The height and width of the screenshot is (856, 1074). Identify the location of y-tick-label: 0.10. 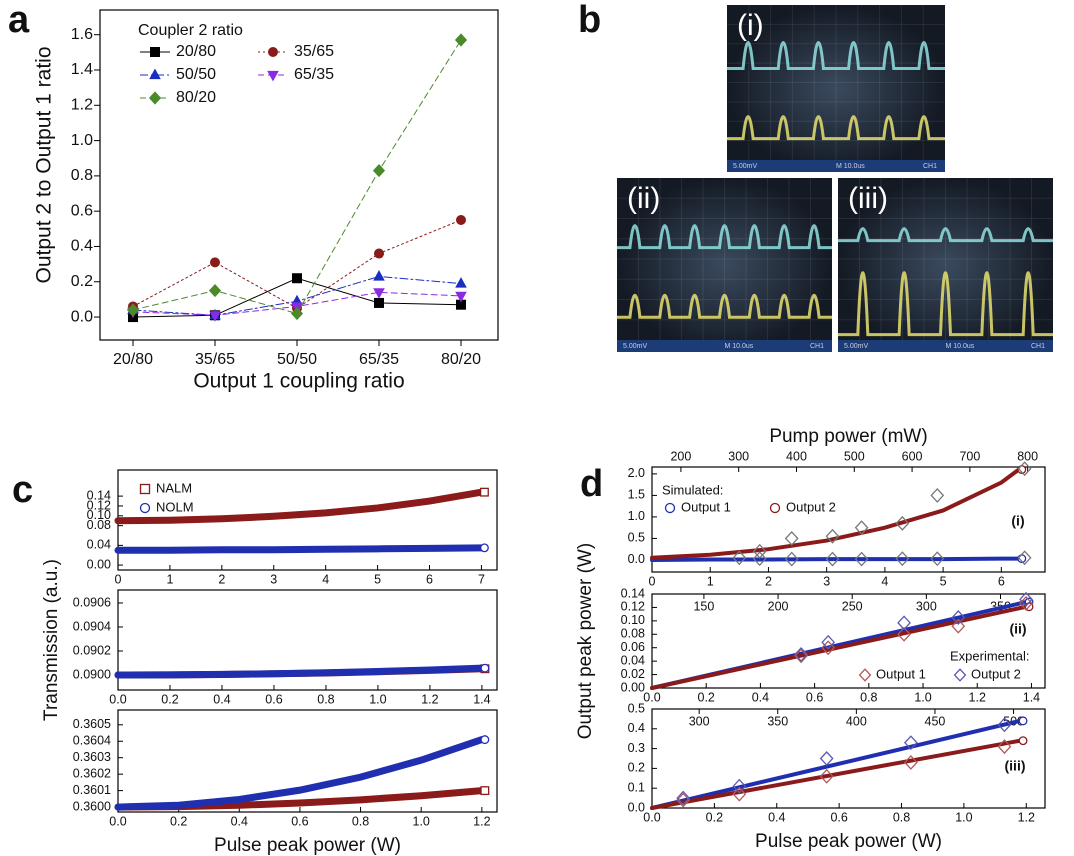
(633, 620).